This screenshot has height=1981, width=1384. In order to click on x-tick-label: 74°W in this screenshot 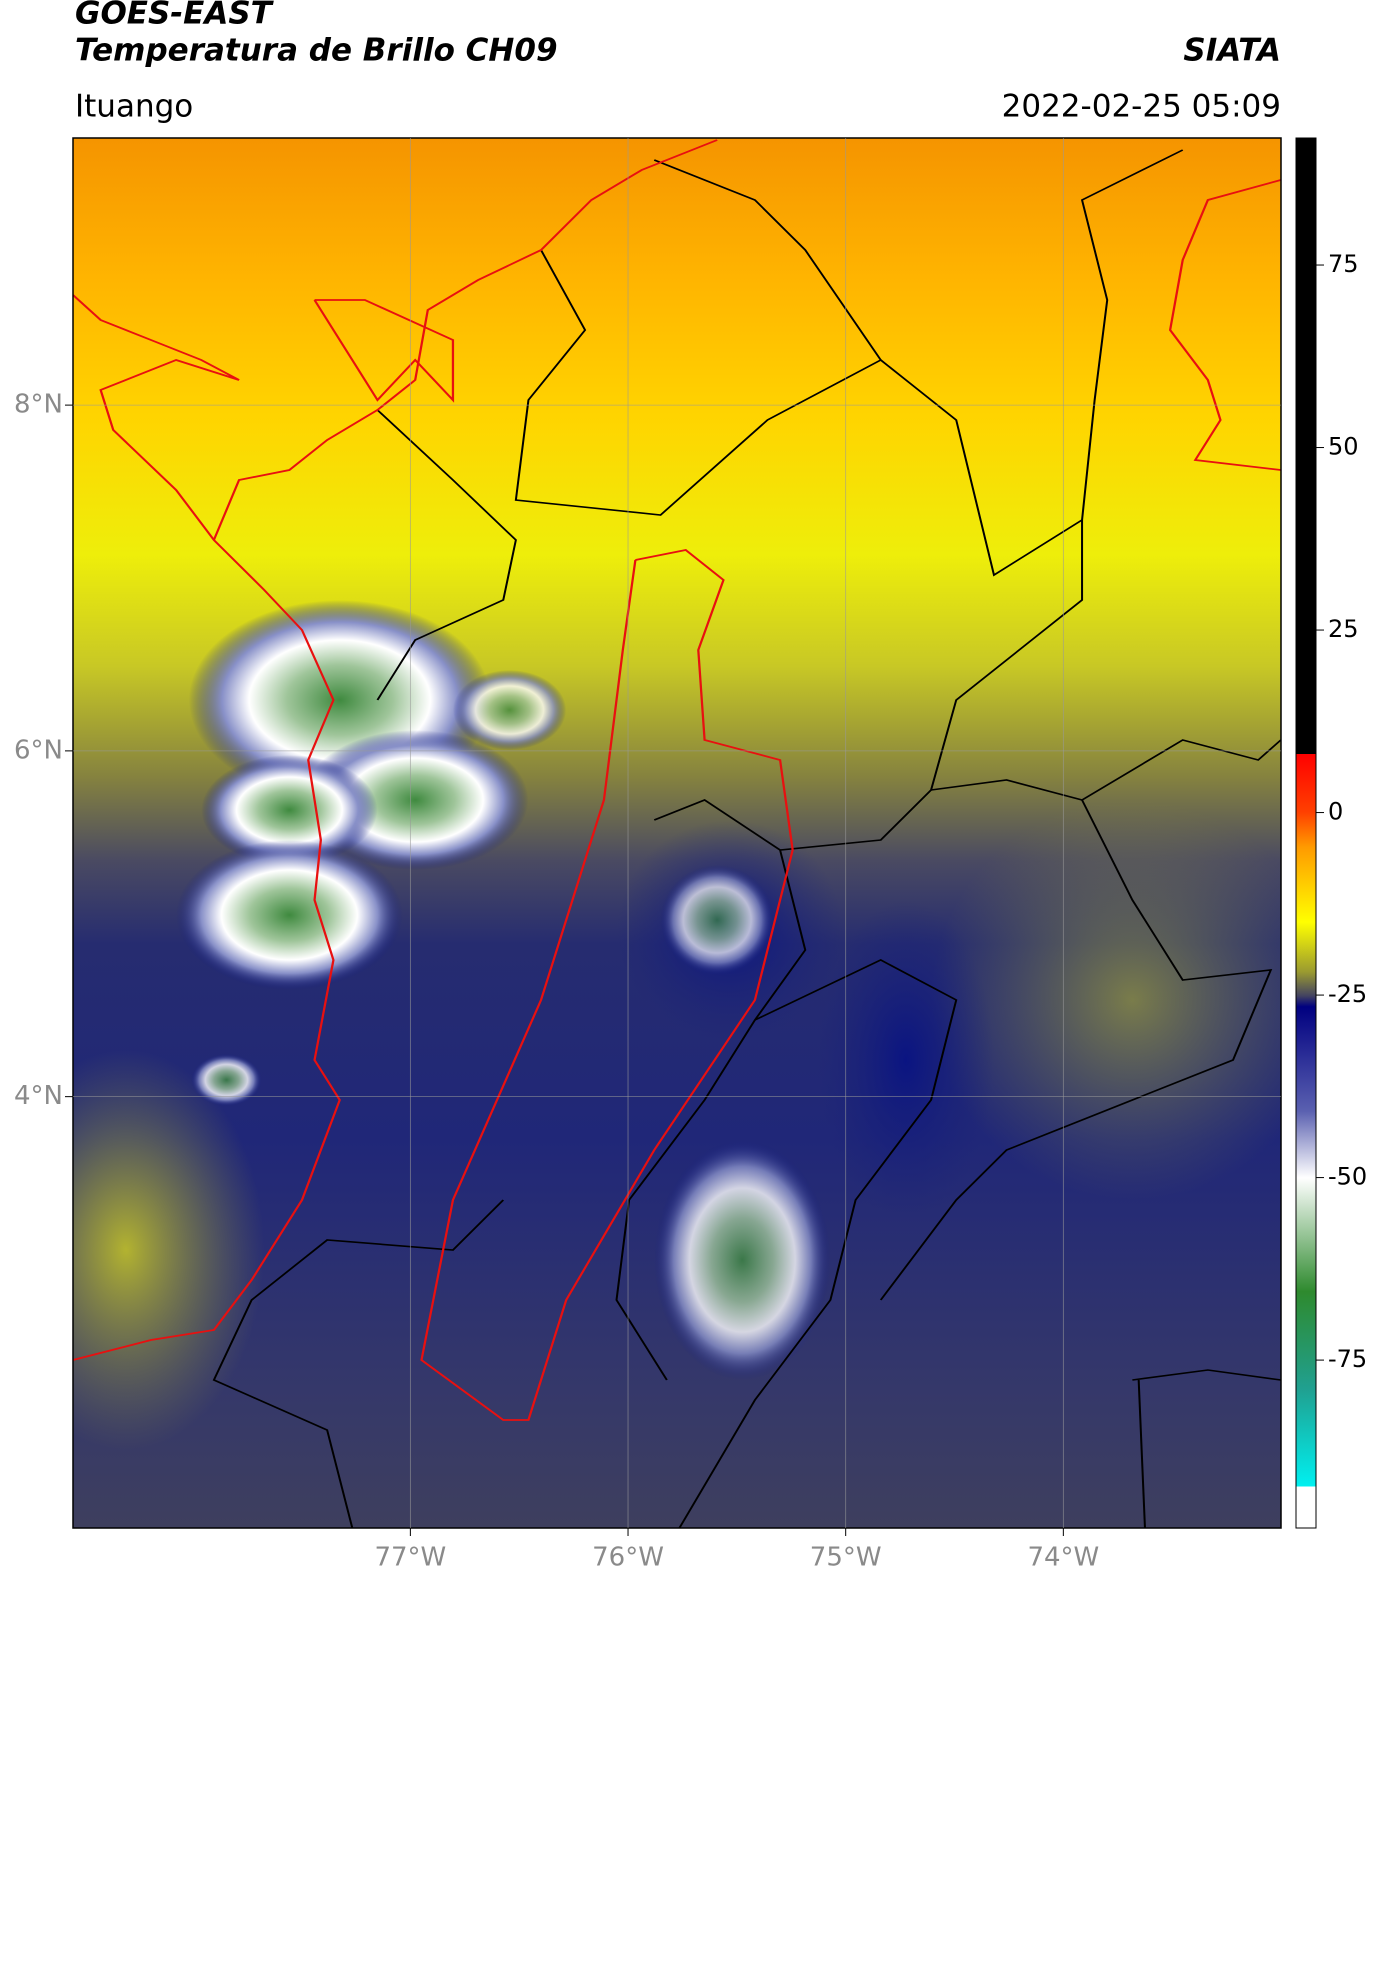, I will do `click(1063, 1558)`.